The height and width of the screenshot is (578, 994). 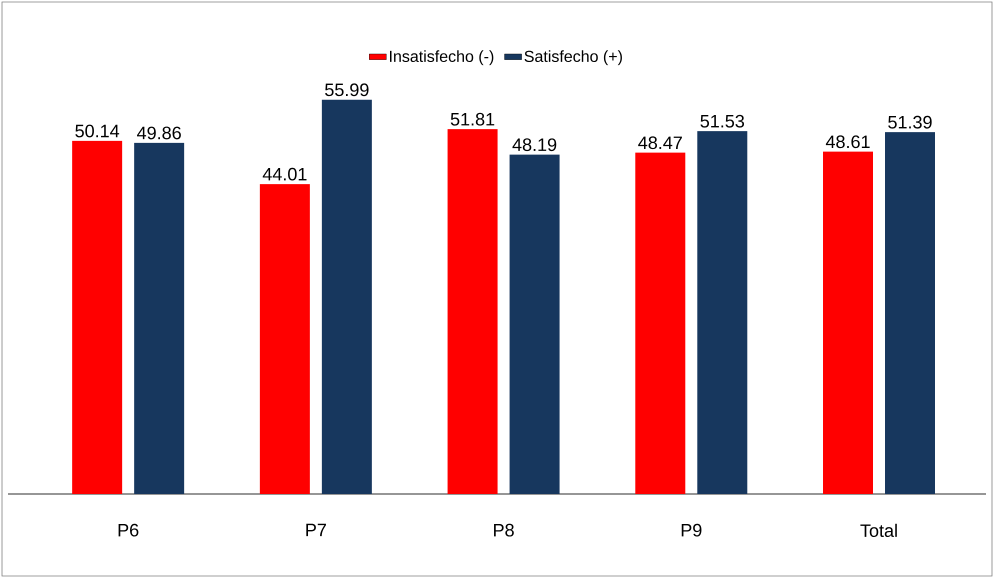 I want to click on data-label: 55.99, so click(x=347, y=89).